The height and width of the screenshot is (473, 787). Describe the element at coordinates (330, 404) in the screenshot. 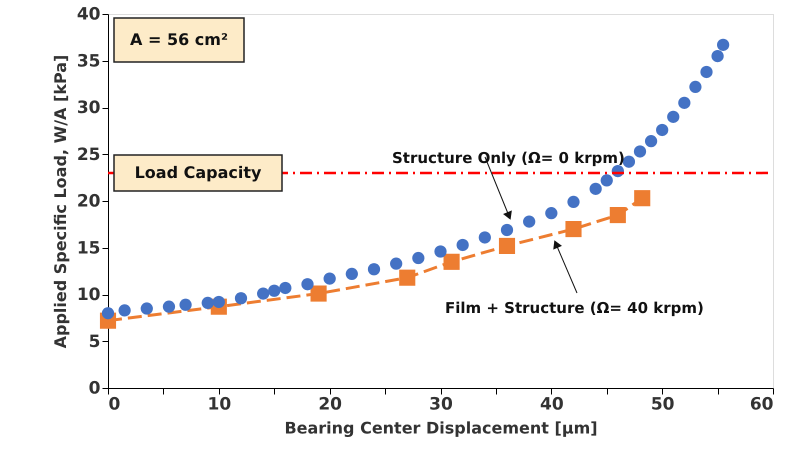

I see `x-tick-label: 20` at that location.